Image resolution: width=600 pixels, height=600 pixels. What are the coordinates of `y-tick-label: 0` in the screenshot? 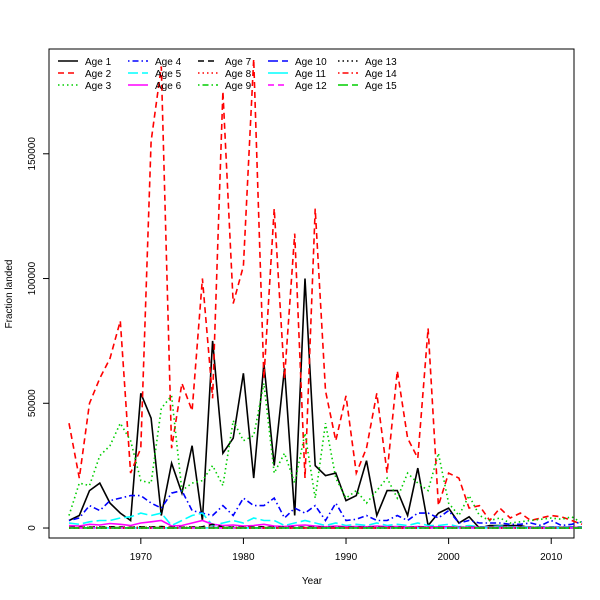 It's located at (32, 528).